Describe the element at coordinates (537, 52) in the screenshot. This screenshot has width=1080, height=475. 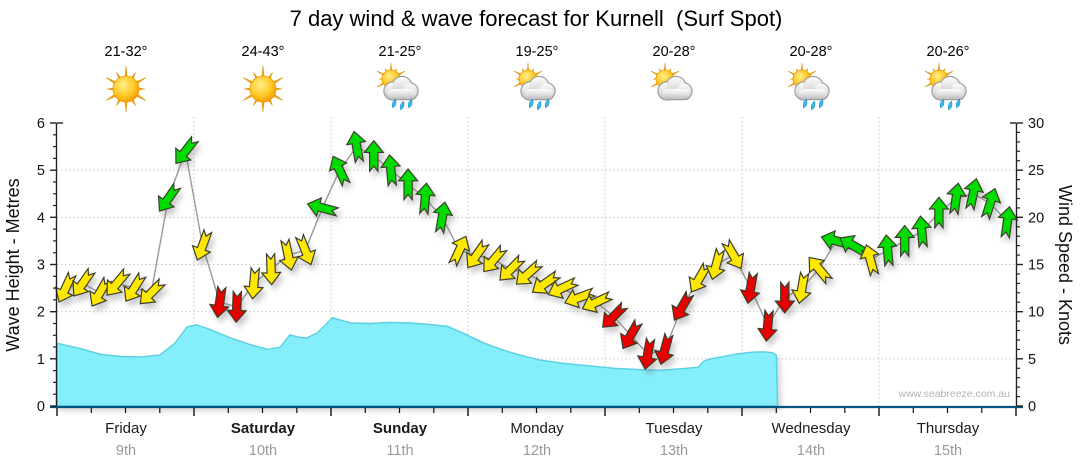
I see `temp-range-monday: 19-25°` at that location.